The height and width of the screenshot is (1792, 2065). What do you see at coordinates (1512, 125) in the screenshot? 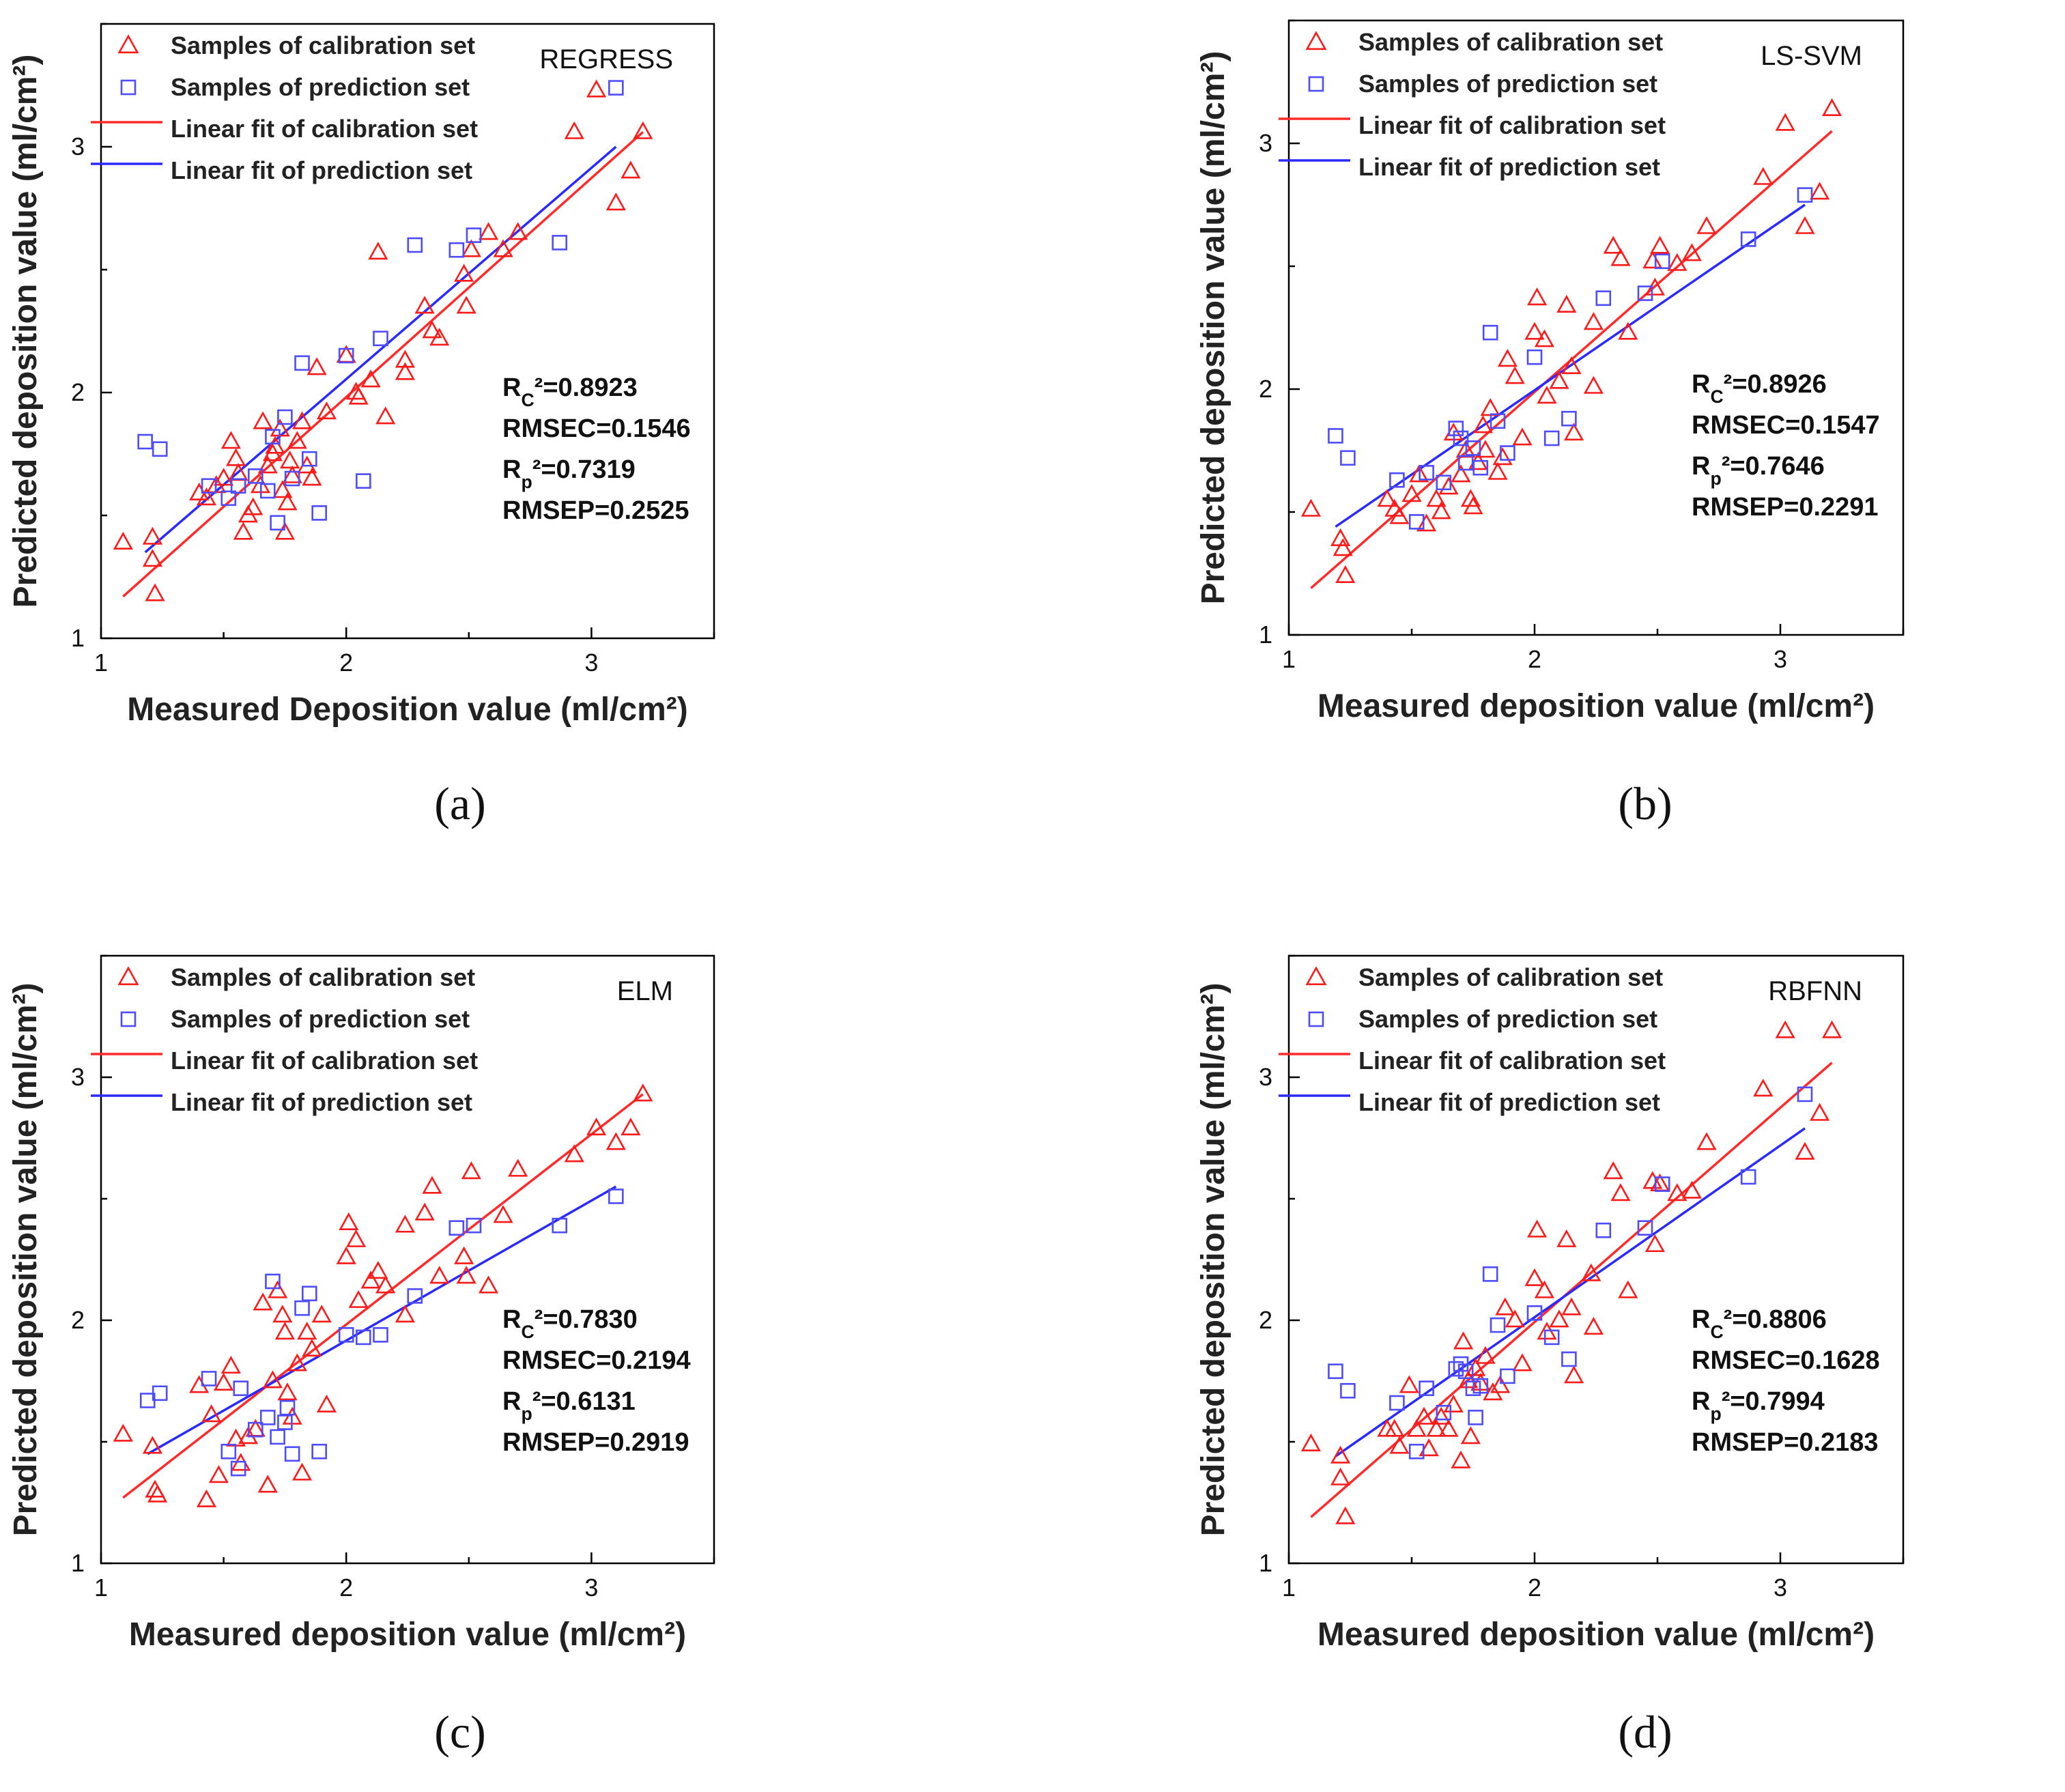
I see `legend-label: Linear fit of calibration set` at bounding box center [1512, 125].